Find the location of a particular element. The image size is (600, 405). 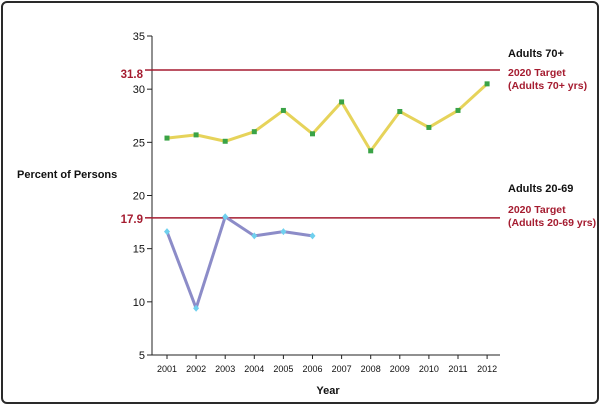

series-0-point-2004 is located at coordinates (254, 132).